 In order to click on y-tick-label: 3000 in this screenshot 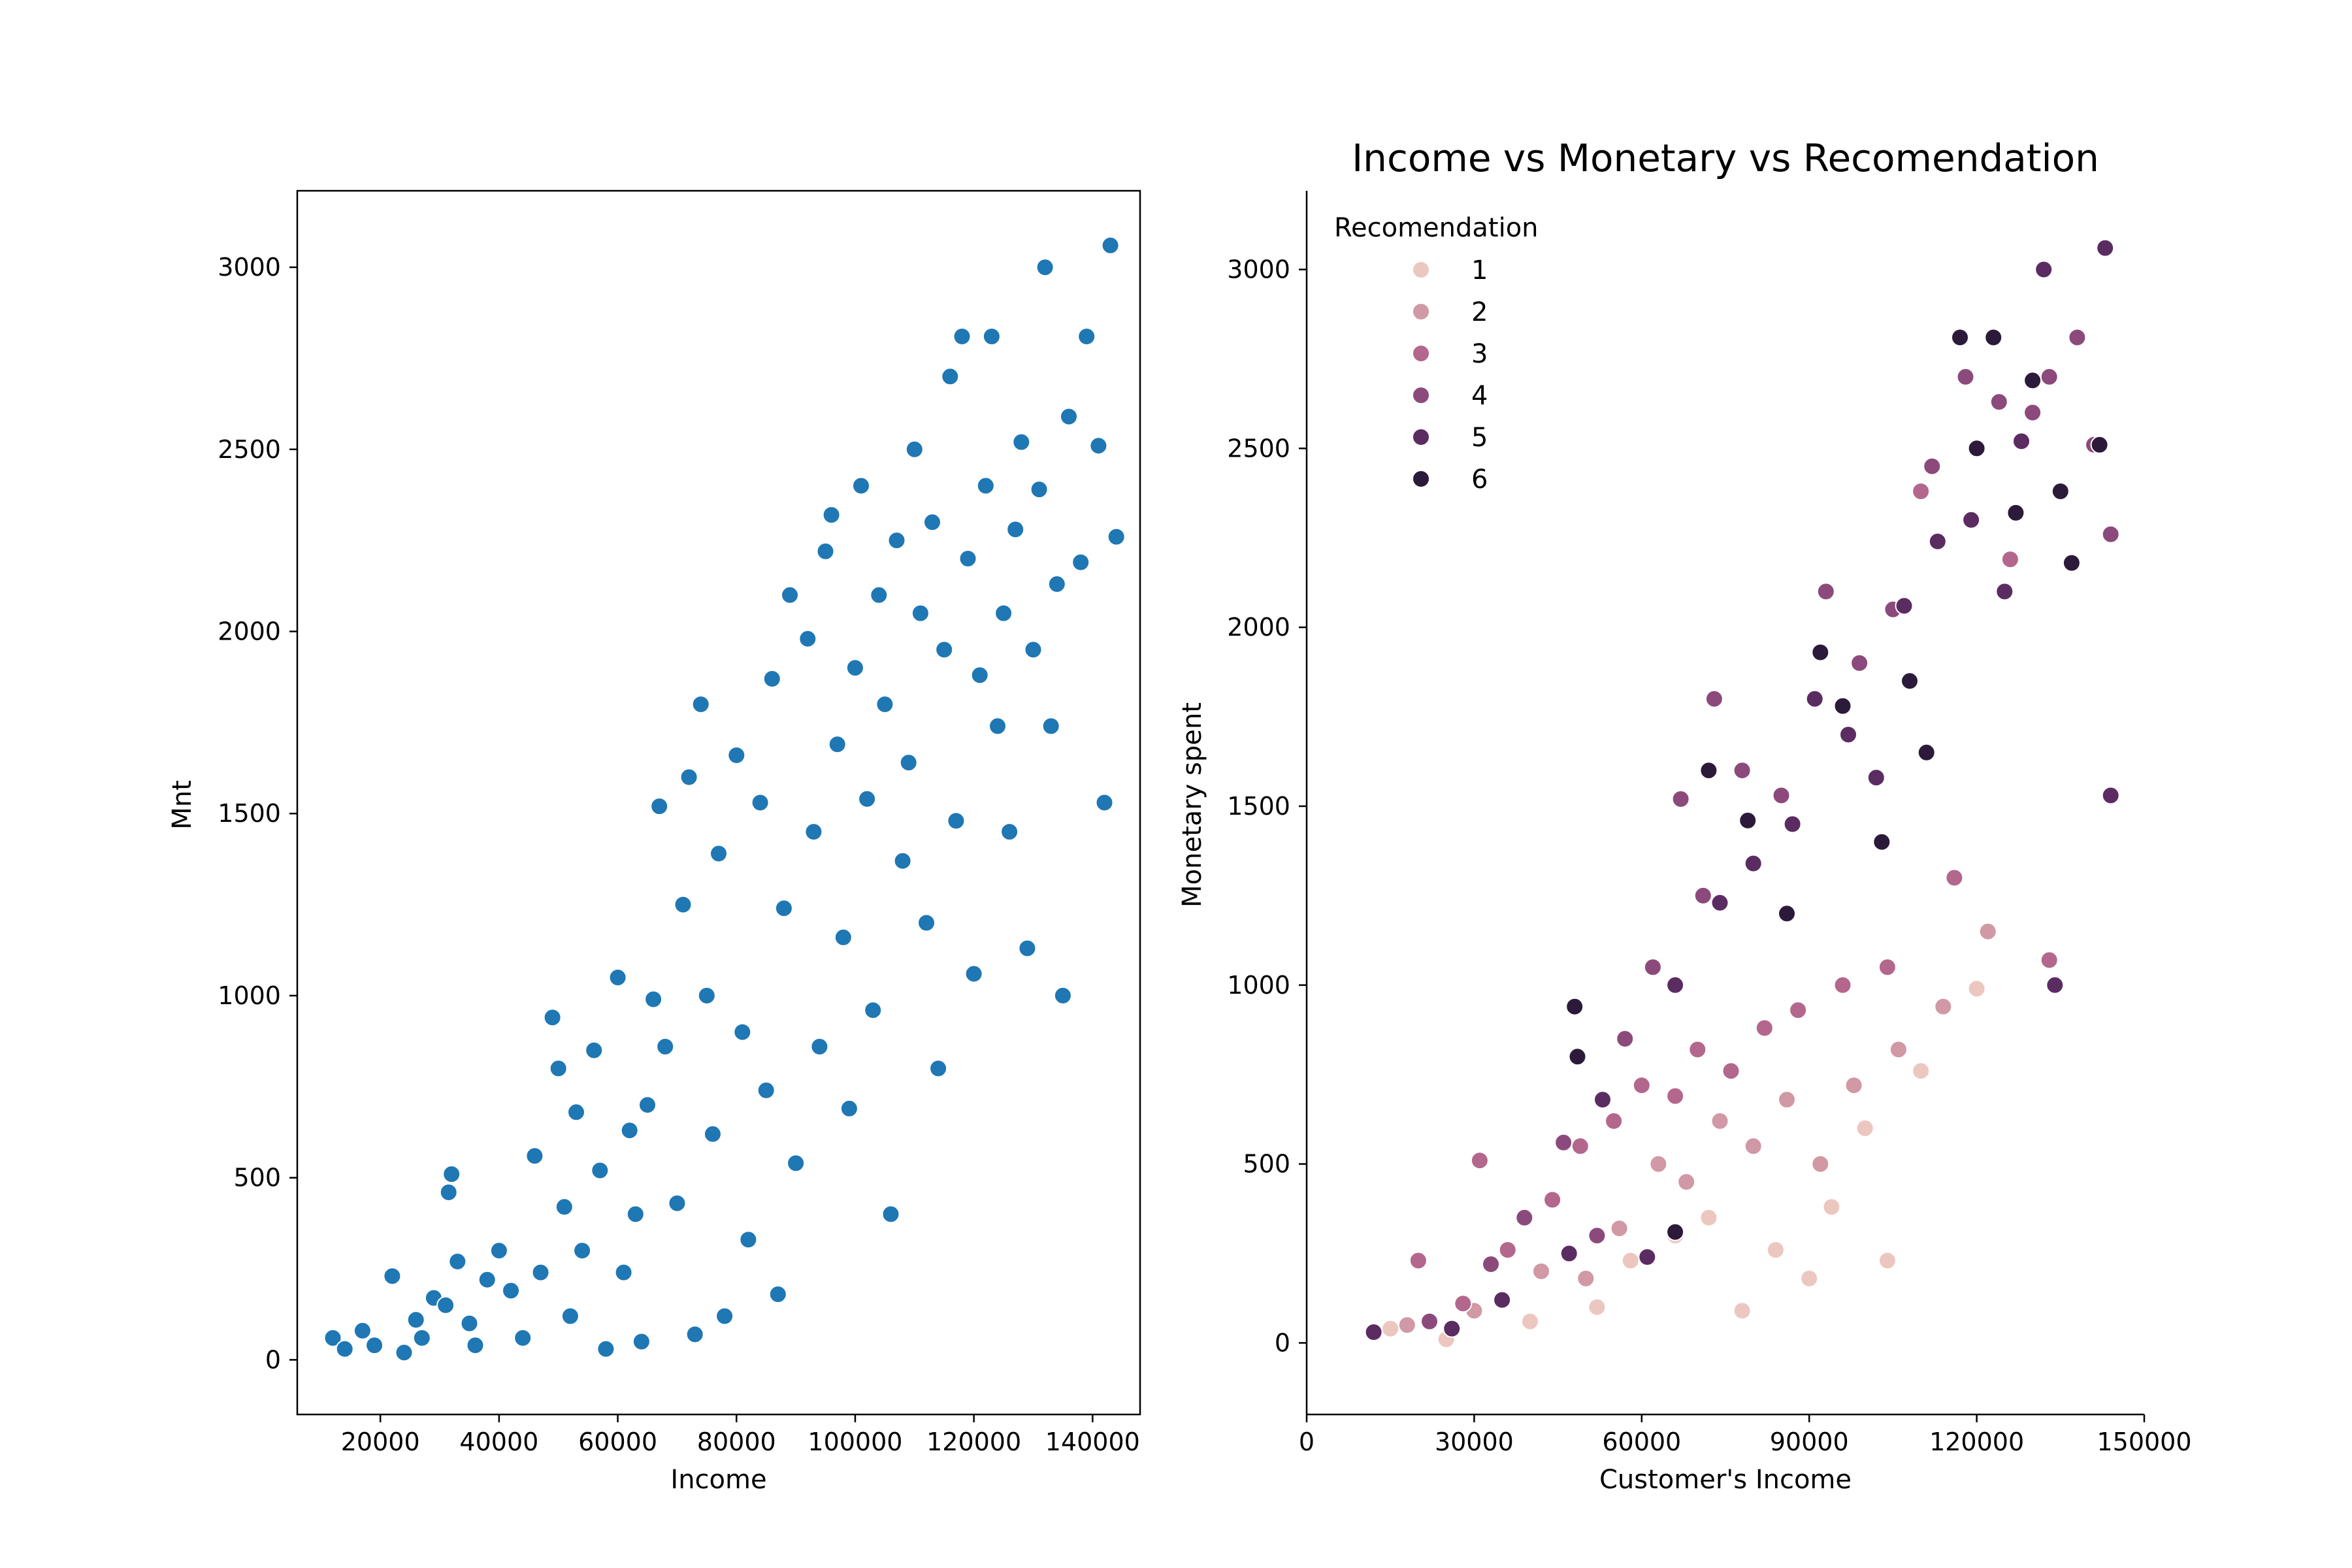, I will do `click(1258, 269)`.